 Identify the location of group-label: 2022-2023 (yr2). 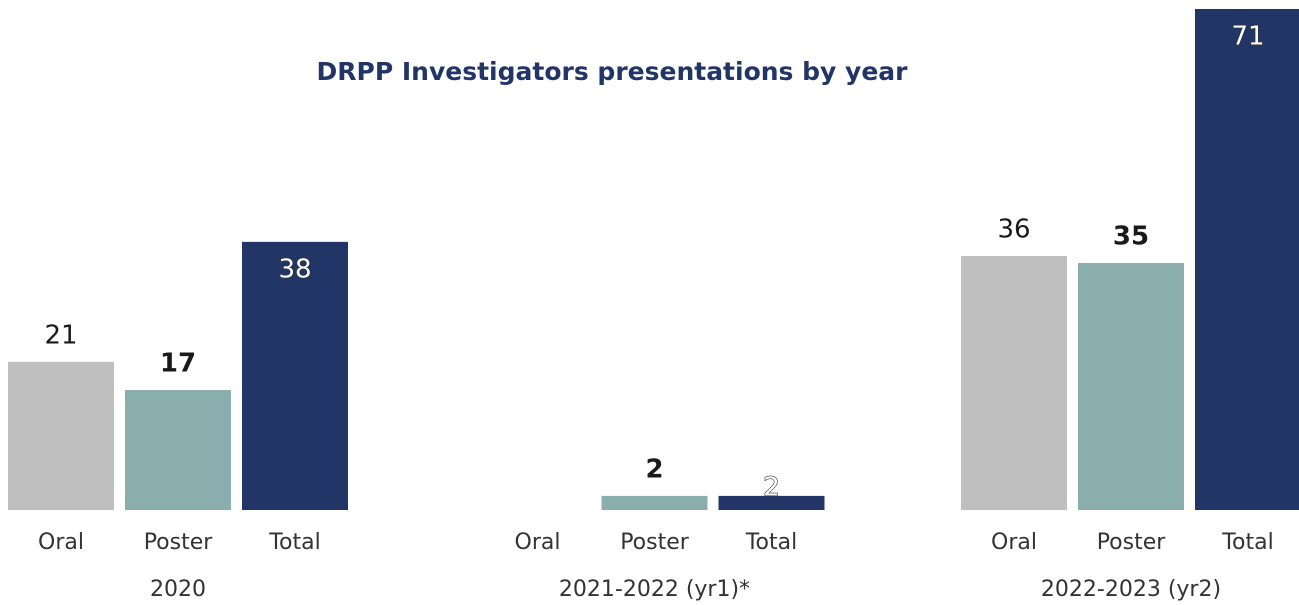
(1131, 589).